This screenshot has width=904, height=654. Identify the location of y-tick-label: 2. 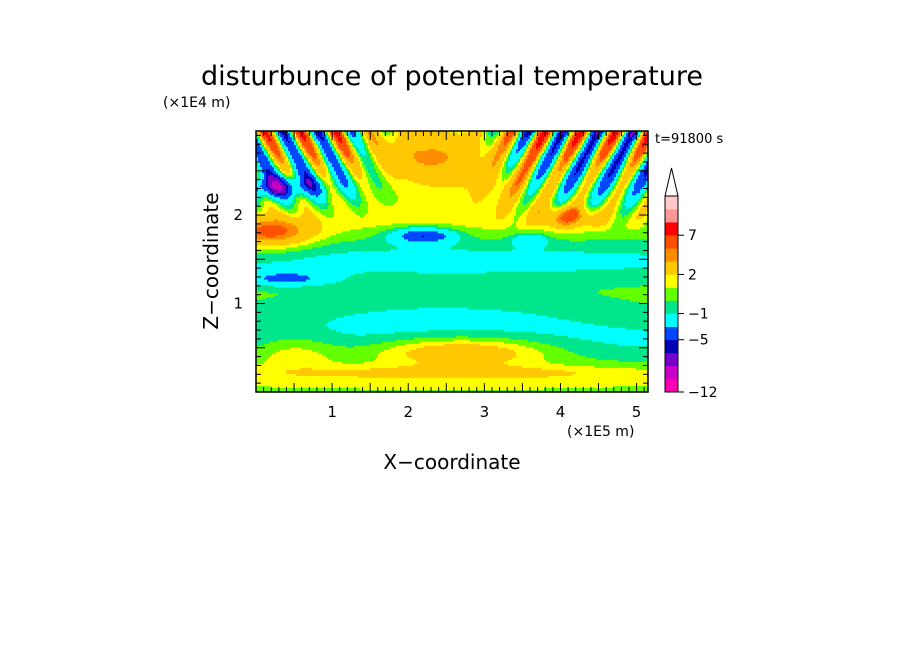
(238, 215).